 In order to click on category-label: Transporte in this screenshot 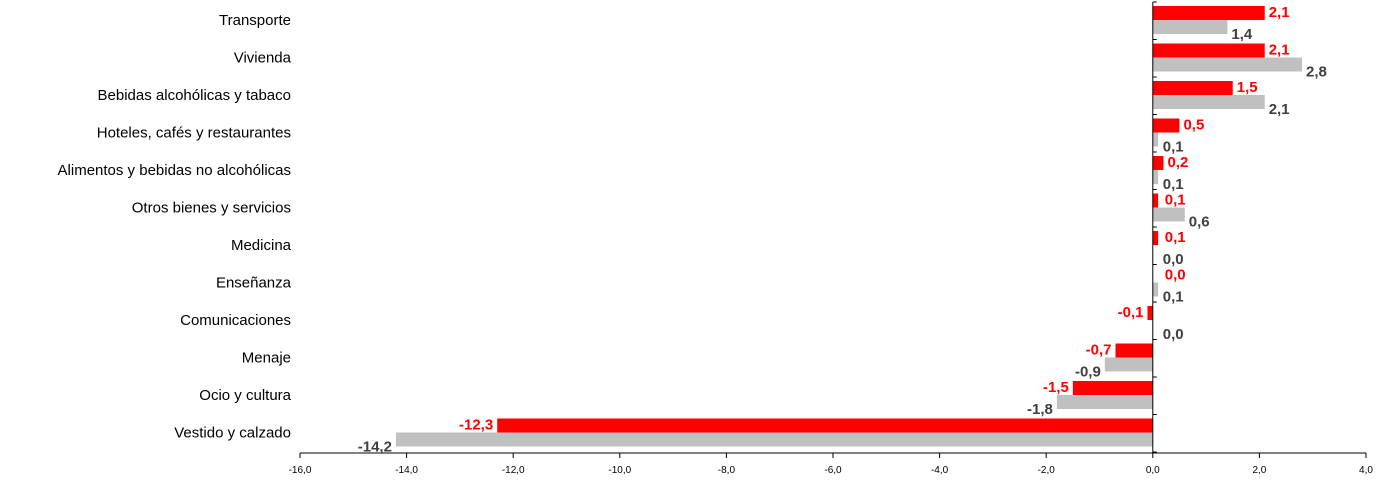, I will do `click(255, 20)`.